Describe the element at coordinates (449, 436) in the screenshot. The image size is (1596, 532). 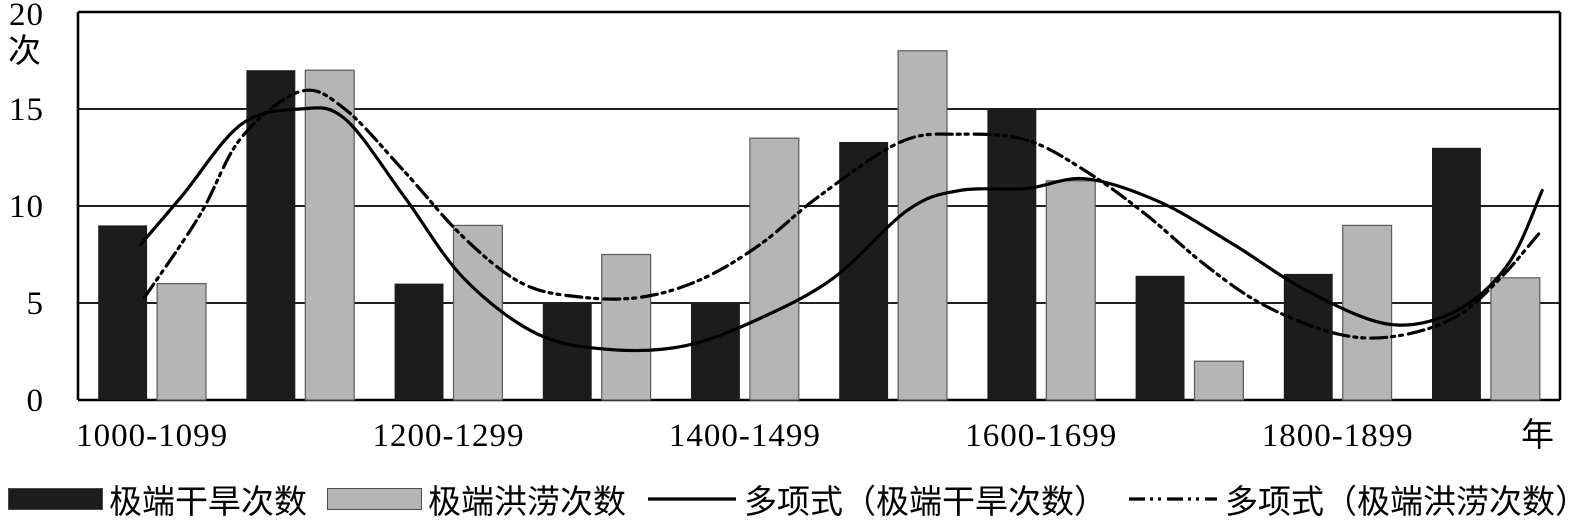
I see `x-tick-label: 1200-1299` at that location.